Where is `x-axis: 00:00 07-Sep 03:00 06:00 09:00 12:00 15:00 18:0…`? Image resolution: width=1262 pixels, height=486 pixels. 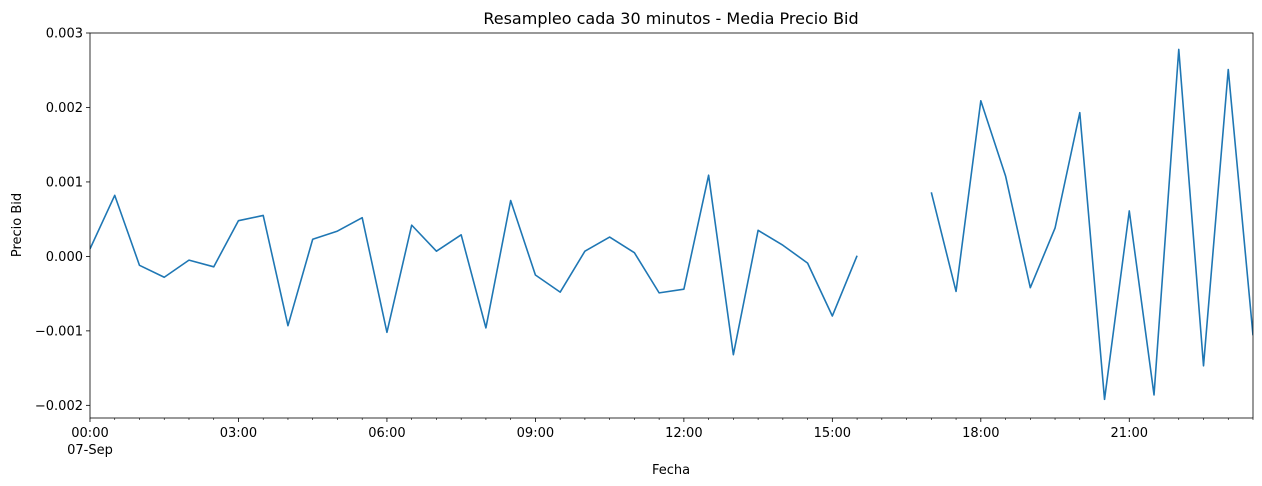
x-axis: 00:00 07-Sep 03:00 06:00 09:00 12:00 15:00 18:0… is located at coordinates (660, 438).